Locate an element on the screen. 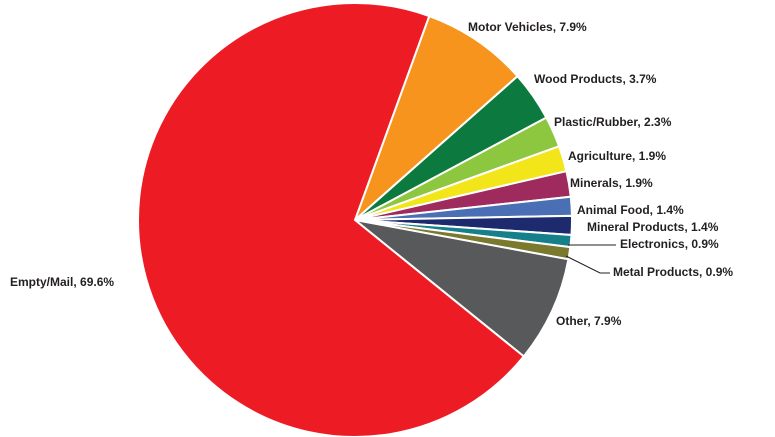 This screenshot has height=437, width=775. slice-label: Other, 7.9% is located at coordinates (589, 321).